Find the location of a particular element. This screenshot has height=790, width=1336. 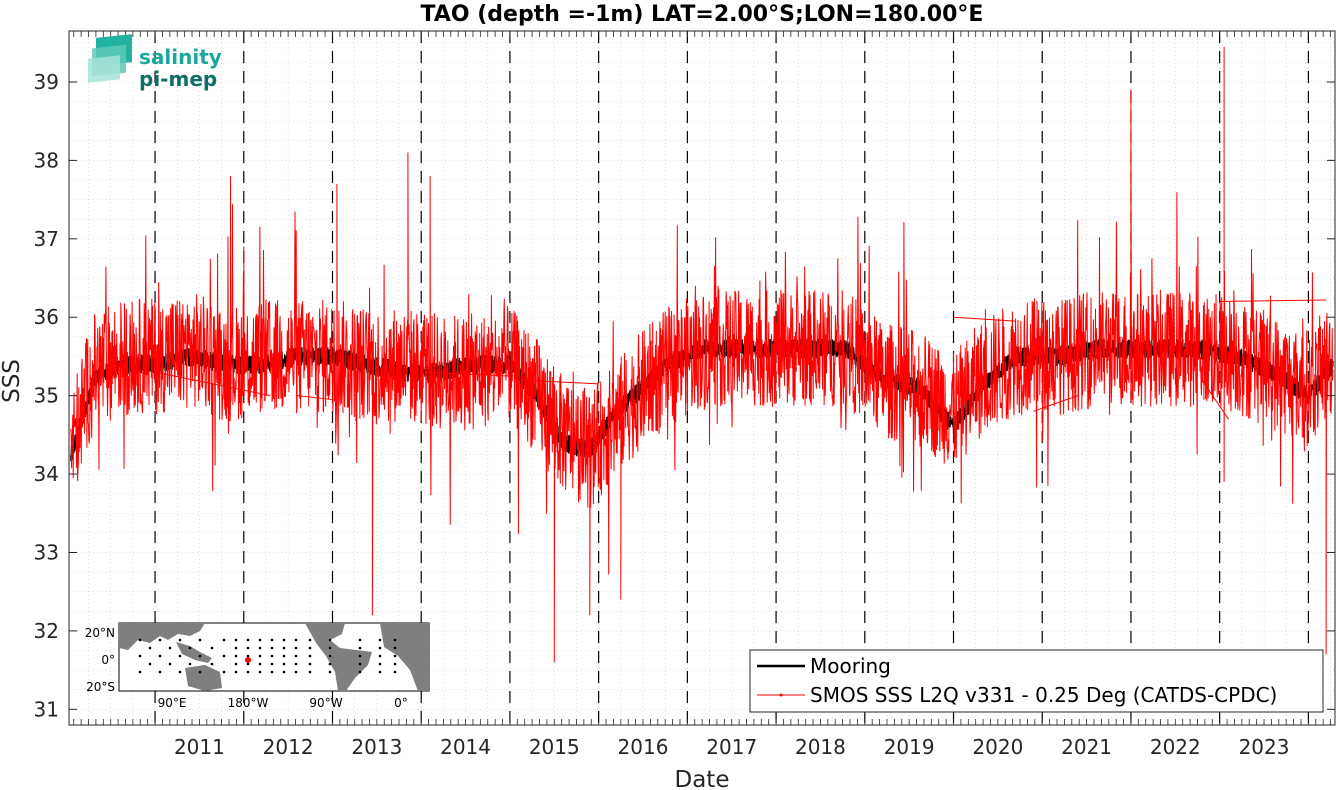

map-lat-label-20n: 20°N is located at coordinates (100, 633).